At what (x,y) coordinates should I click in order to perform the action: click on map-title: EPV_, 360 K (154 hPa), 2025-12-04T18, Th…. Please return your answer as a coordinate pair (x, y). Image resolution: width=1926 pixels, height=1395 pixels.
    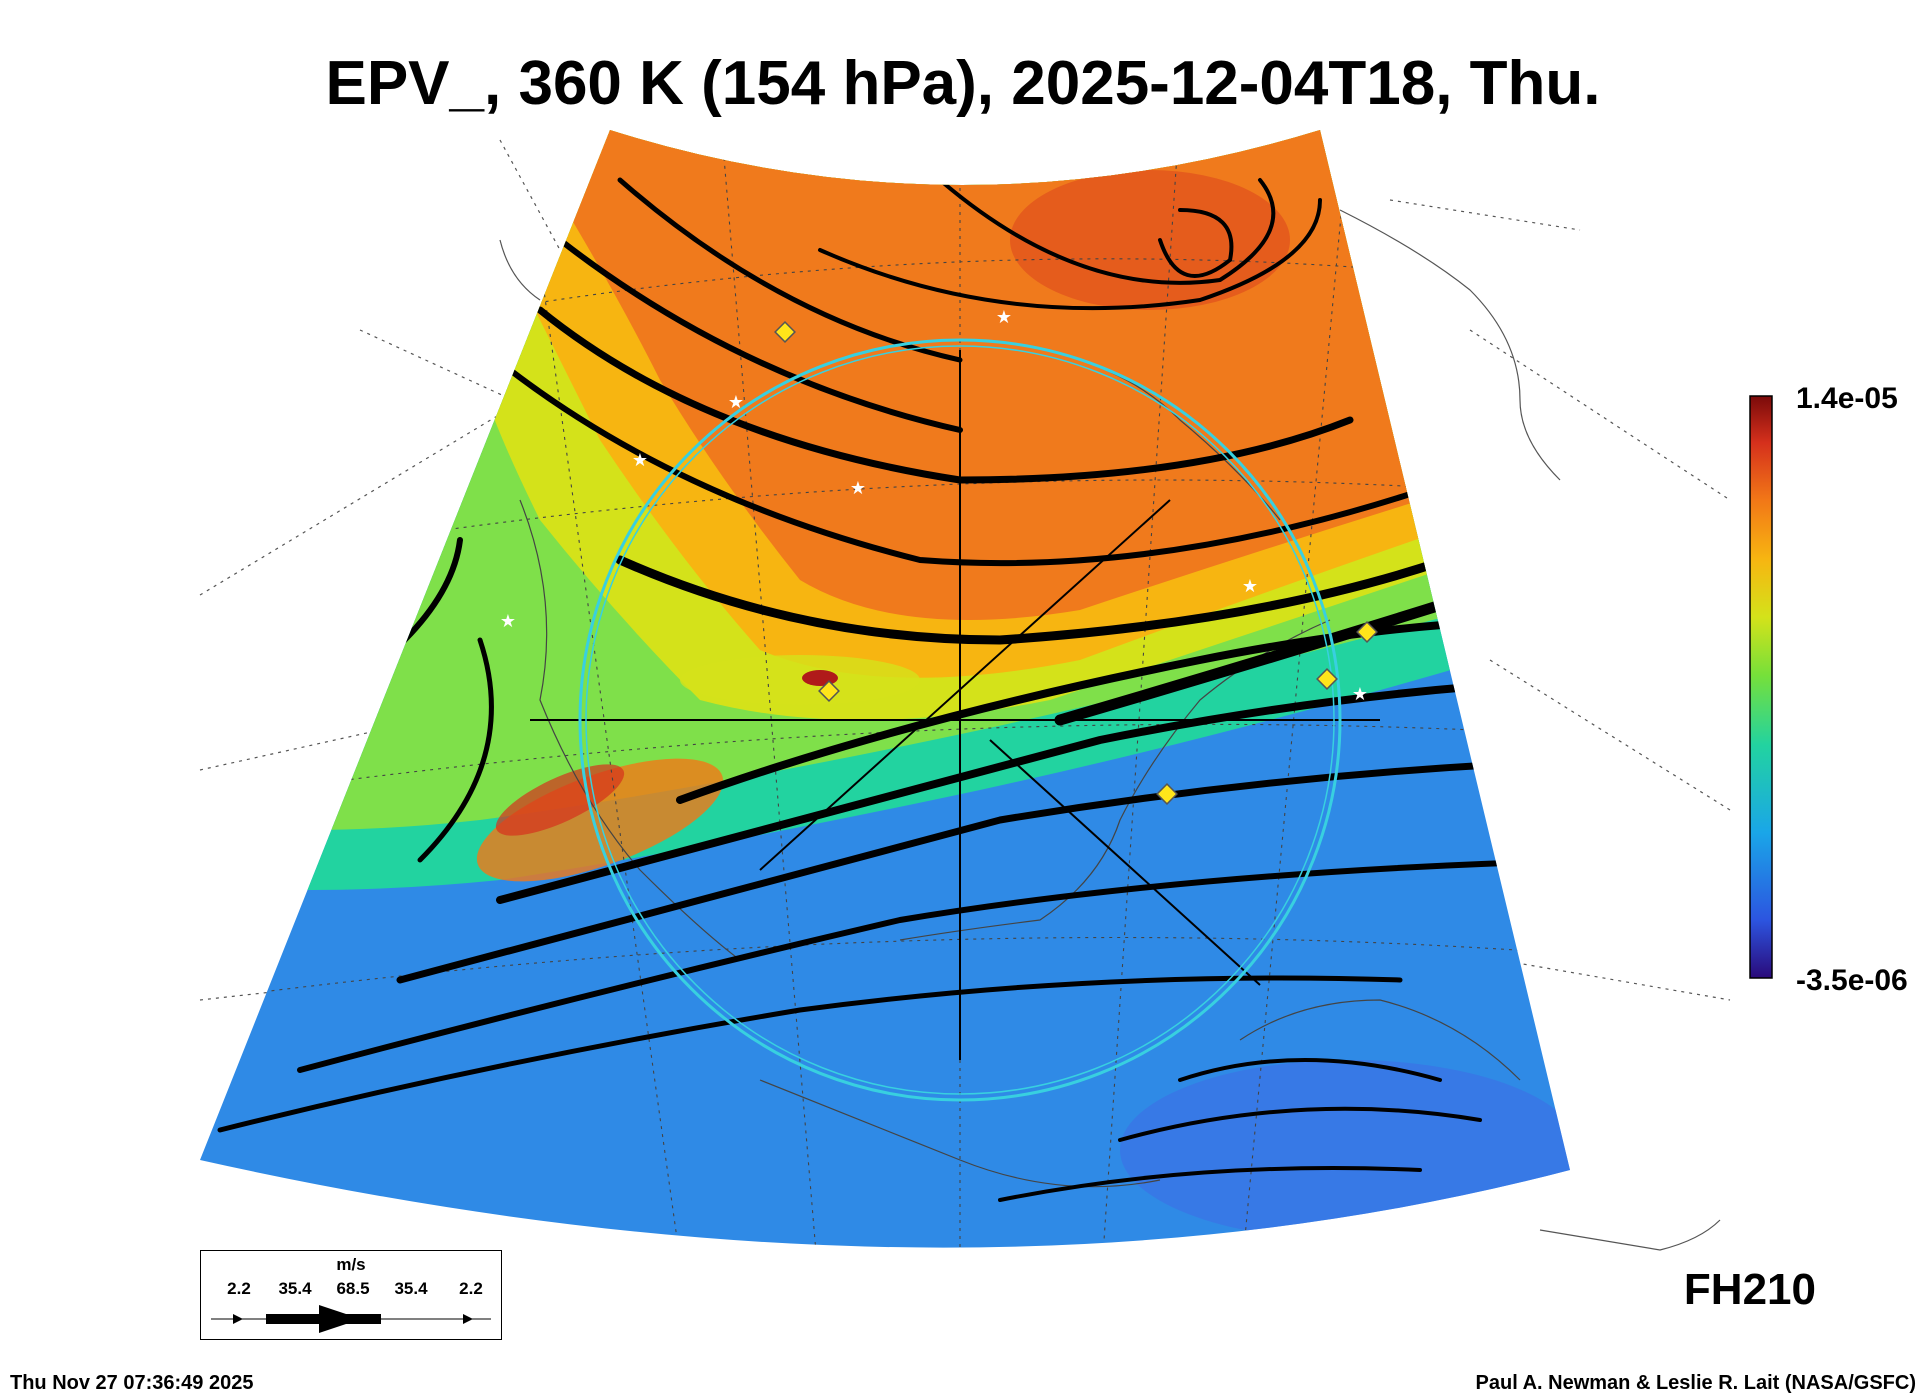
    Looking at the image, I should click on (963, 83).